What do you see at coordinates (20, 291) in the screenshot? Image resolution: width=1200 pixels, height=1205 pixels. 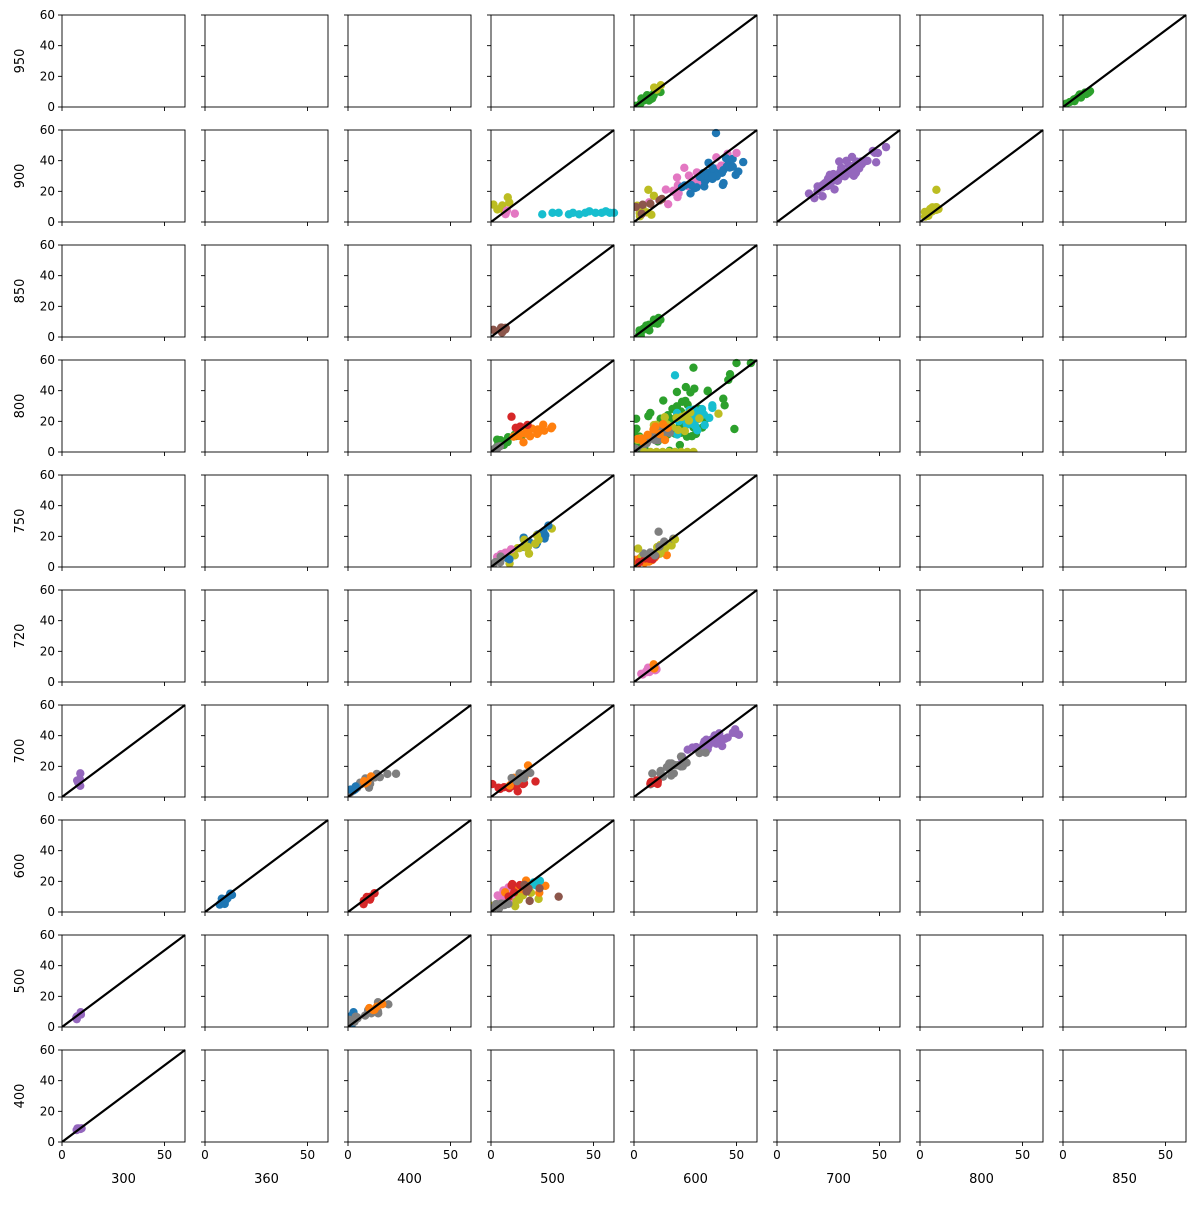 I see `row-label: 850` at bounding box center [20, 291].